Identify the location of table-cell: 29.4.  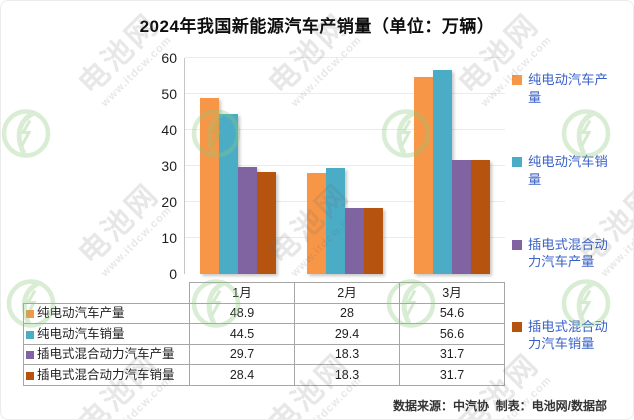
(347, 334).